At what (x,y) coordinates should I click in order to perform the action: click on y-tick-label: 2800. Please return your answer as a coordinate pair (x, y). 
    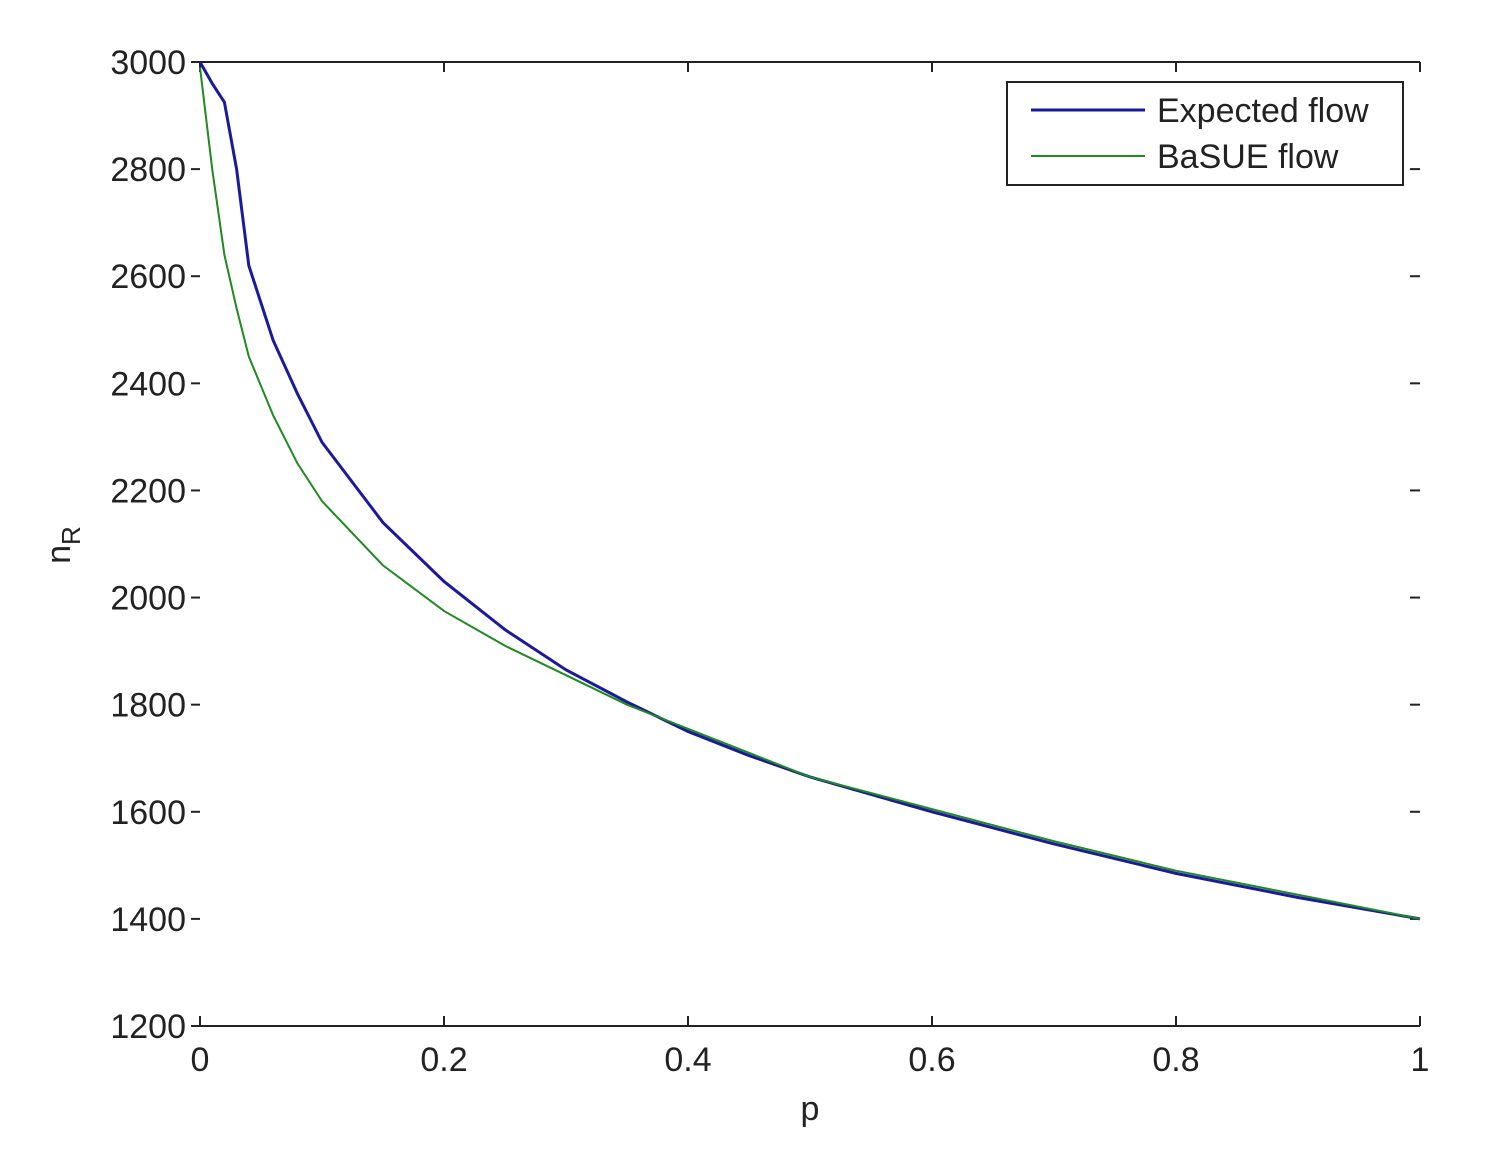
    Looking at the image, I should click on (148, 170).